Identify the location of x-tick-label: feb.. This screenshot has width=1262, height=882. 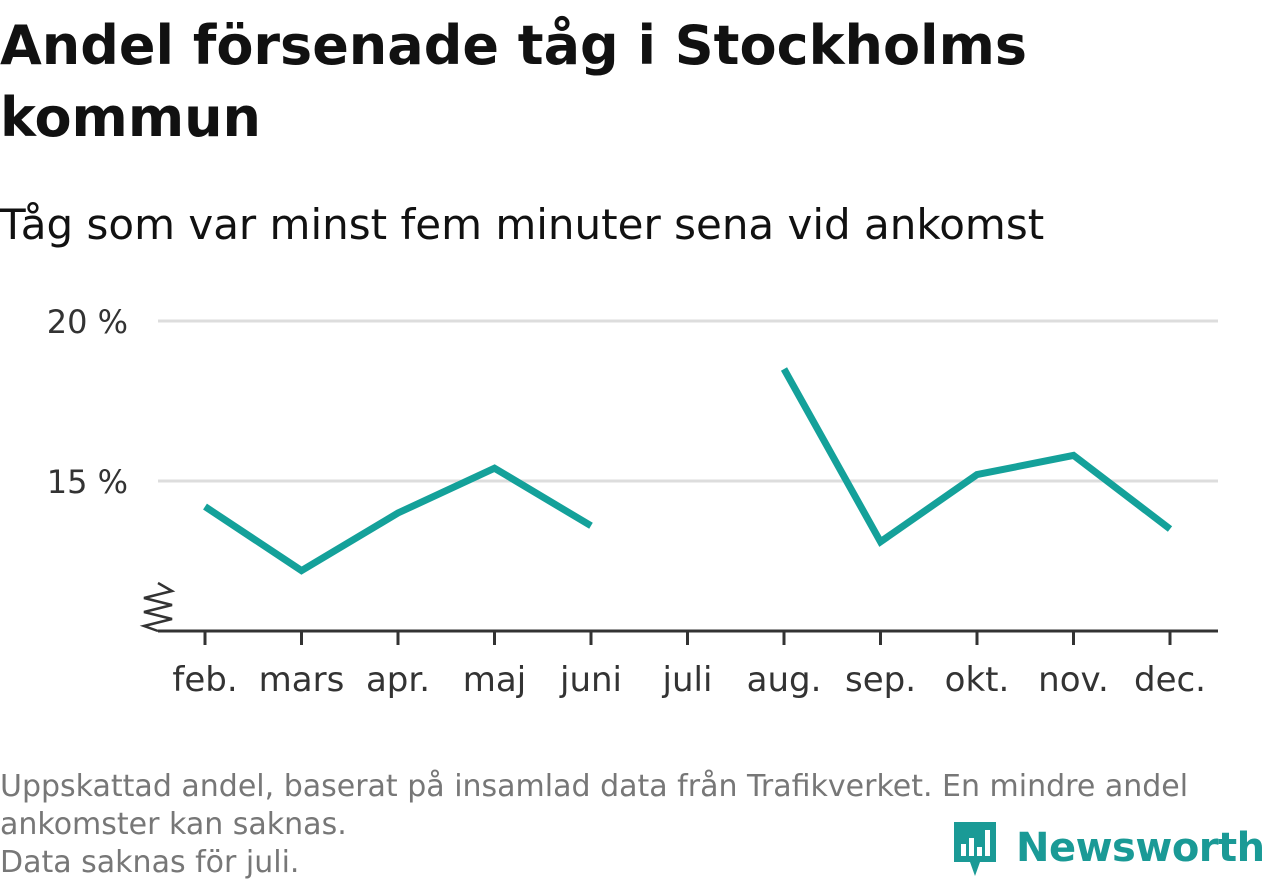
(204, 680).